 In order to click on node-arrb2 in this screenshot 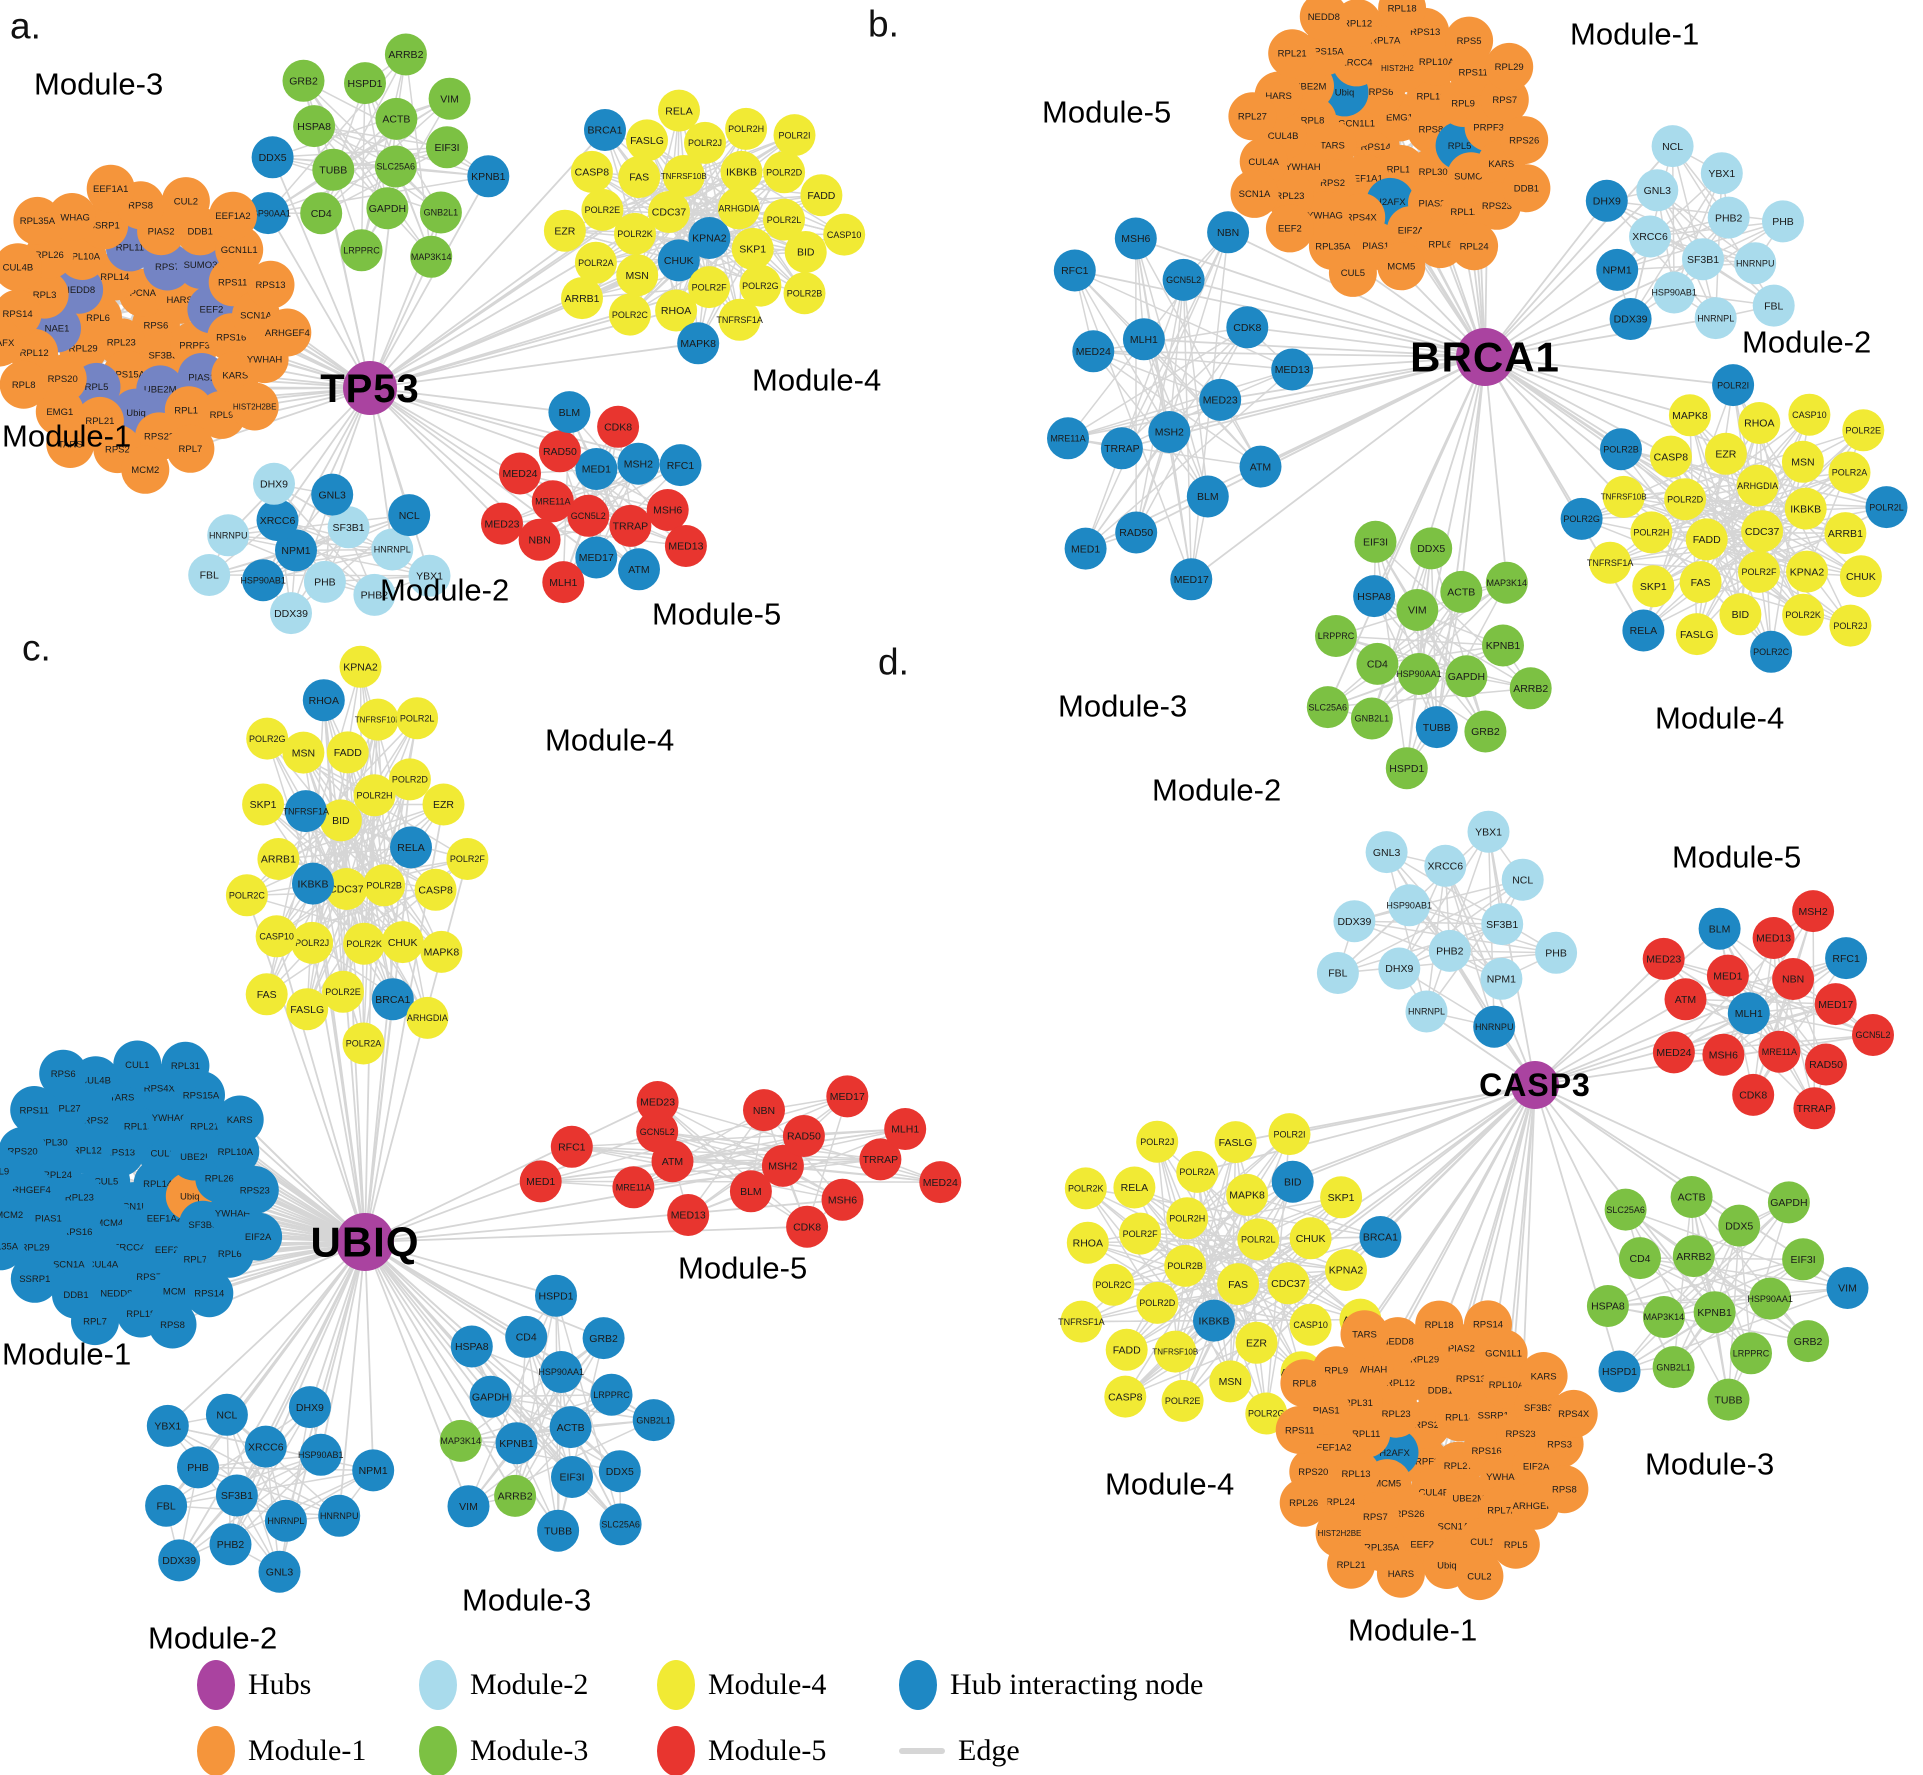, I will do `click(1693, 1256)`.